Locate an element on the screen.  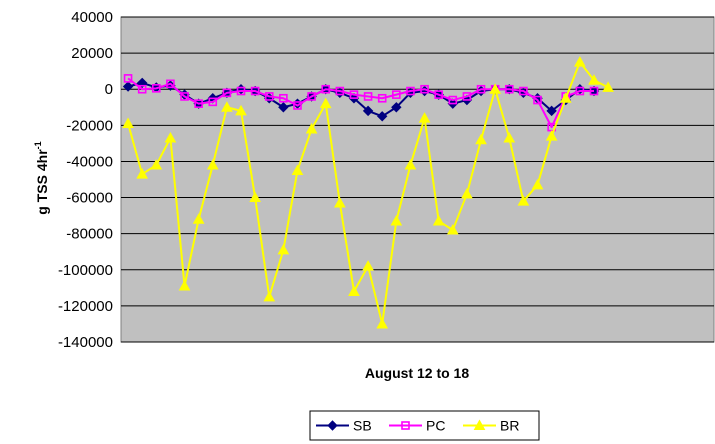
legend: SB PC BR is located at coordinates (424, 425).